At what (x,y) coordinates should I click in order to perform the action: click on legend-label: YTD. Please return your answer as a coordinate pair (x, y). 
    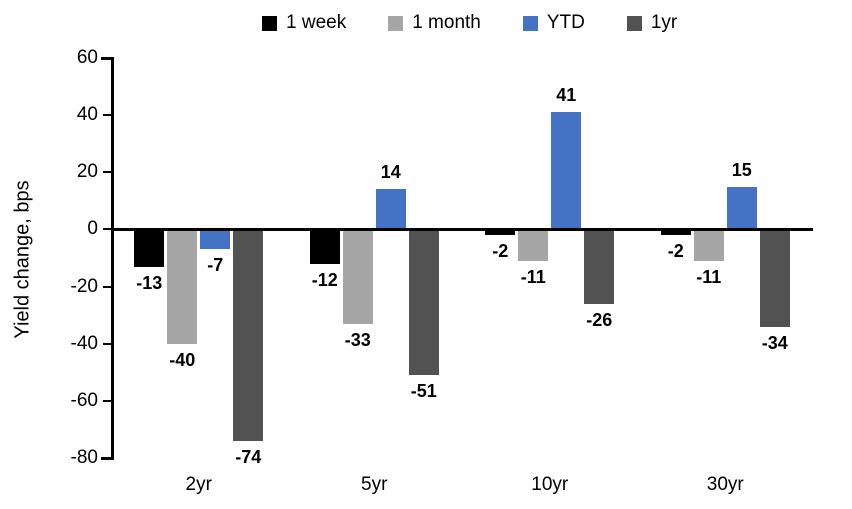
    Looking at the image, I should click on (565, 22).